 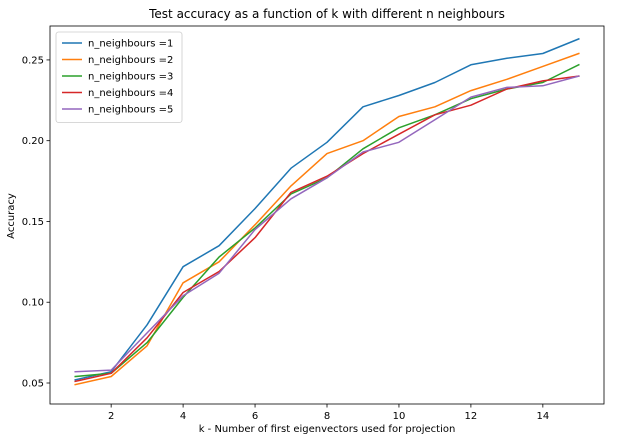 I want to click on x-tick-label: 10, so click(x=399, y=416).